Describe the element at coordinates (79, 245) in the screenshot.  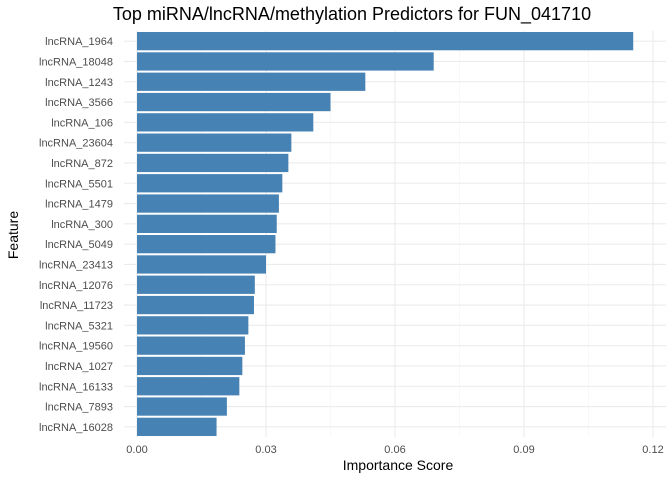
I see `y-tick-label: lncRNA_5049` at that location.